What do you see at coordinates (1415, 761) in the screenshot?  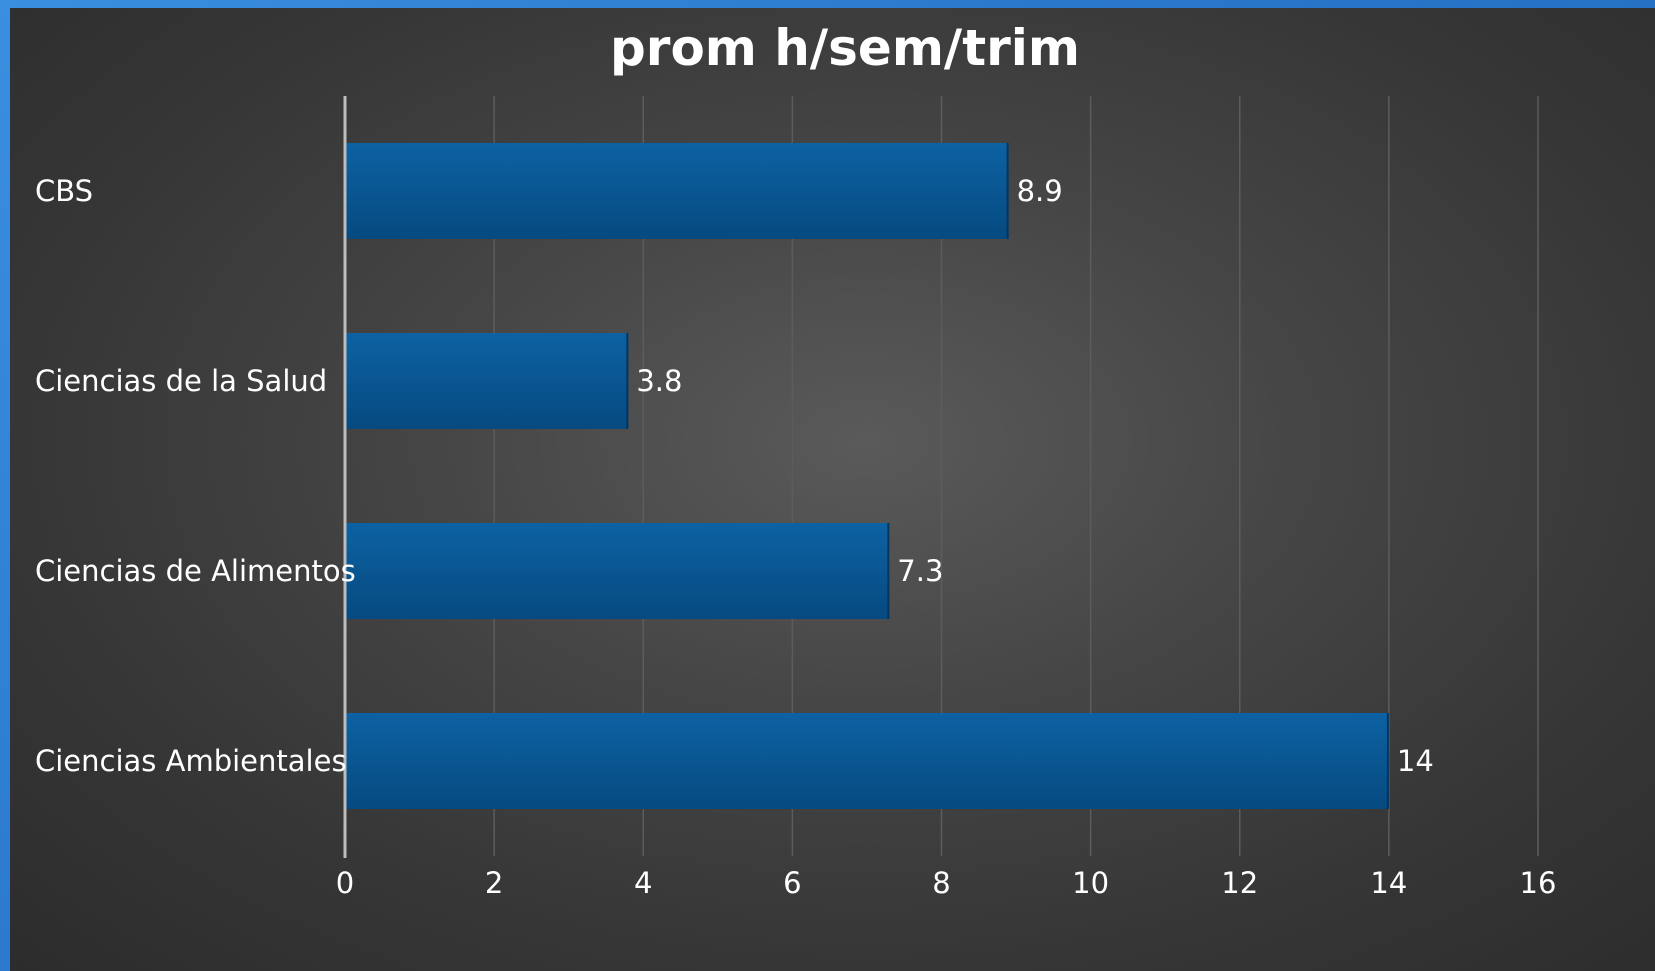 I see `data-label: 14` at bounding box center [1415, 761].